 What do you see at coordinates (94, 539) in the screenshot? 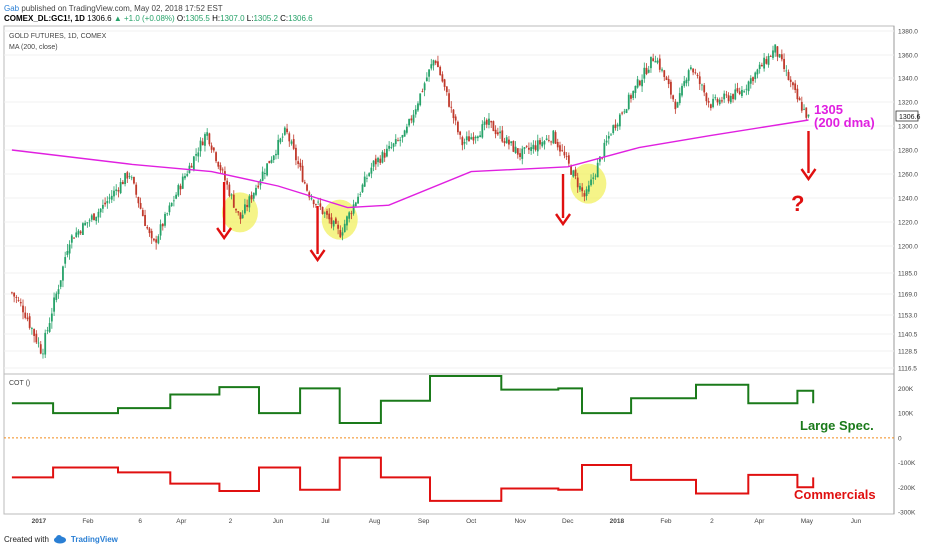
I see `tradingview-brand: TradingView` at bounding box center [94, 539].